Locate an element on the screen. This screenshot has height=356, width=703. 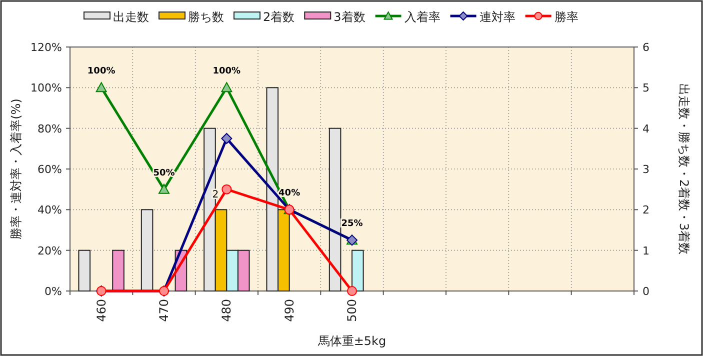
legend-label: 入着率 is located at coordinates (422, 17).